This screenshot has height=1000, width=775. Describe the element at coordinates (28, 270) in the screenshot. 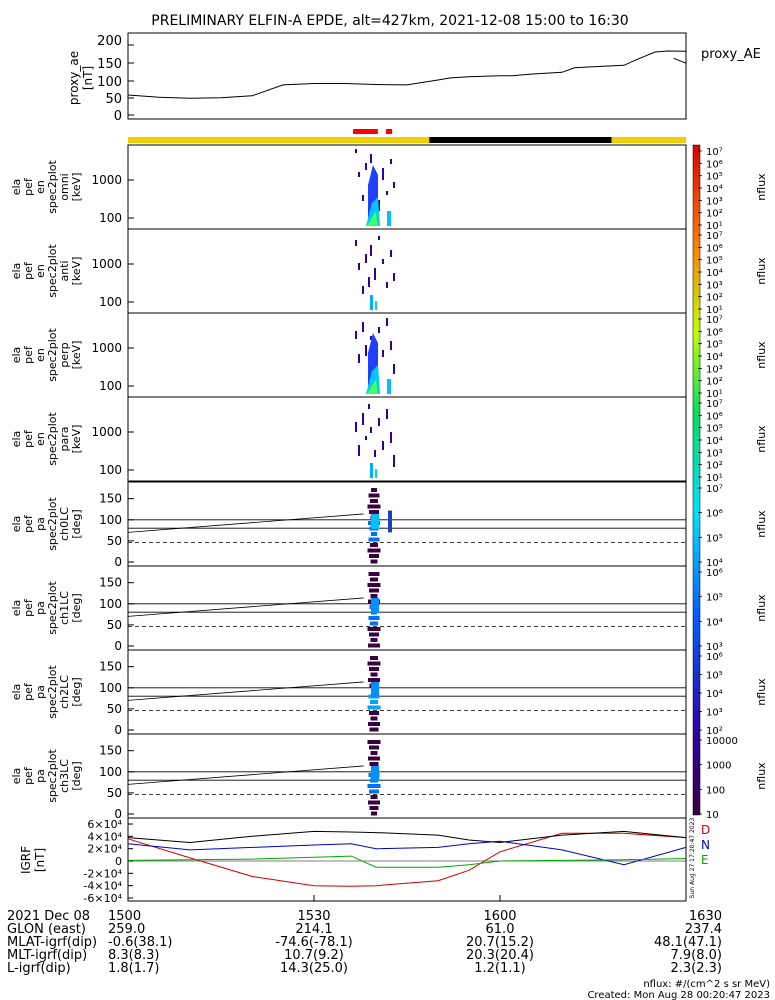

I see `energy-ylabel-1-1: pef` at that location.